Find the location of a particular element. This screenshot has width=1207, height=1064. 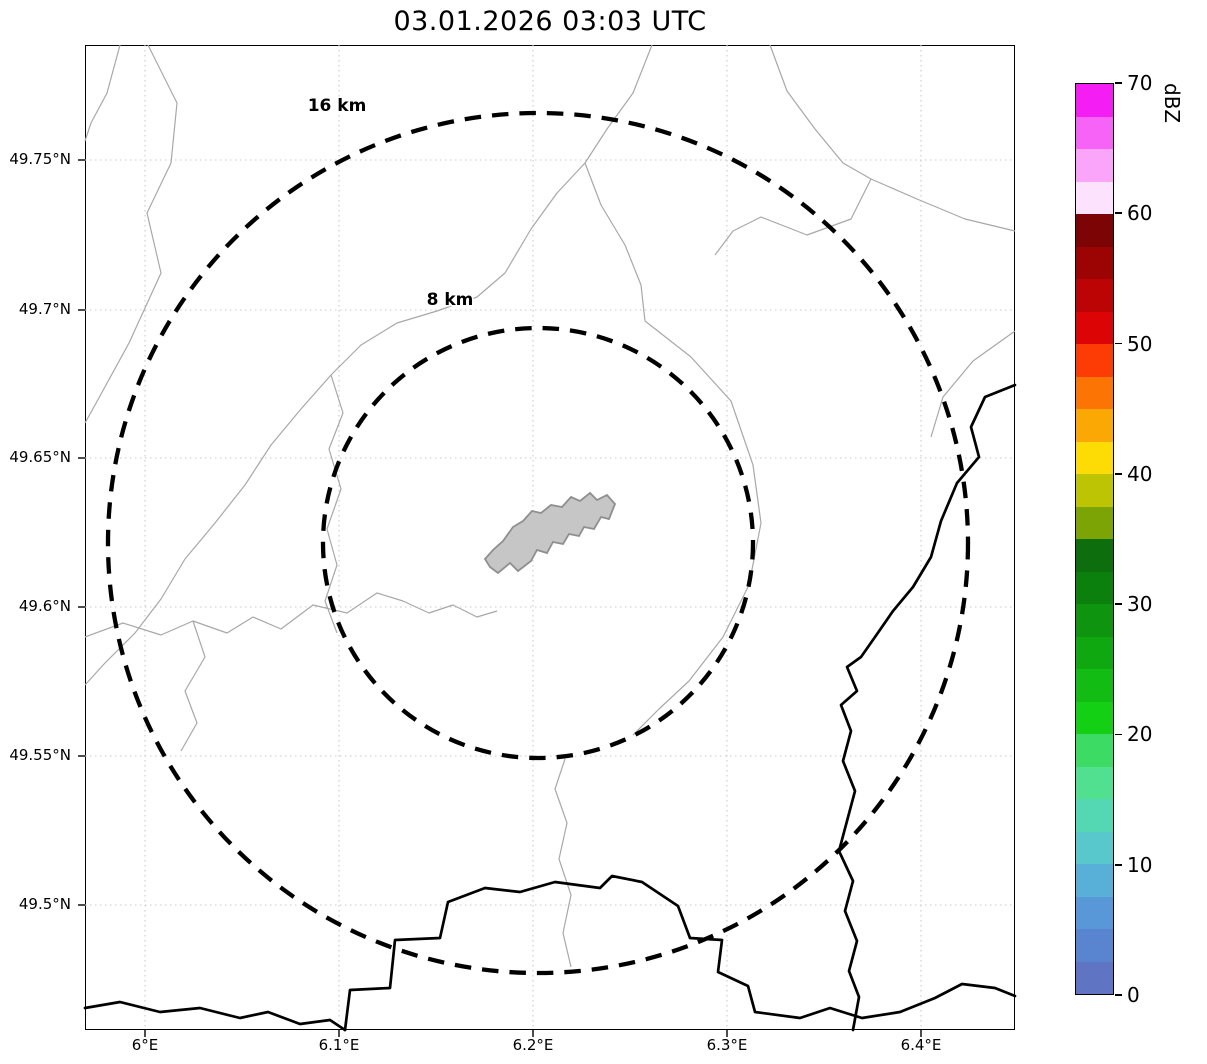

x-tick-label: 6.2°E is located at coordinates (533, 1045).